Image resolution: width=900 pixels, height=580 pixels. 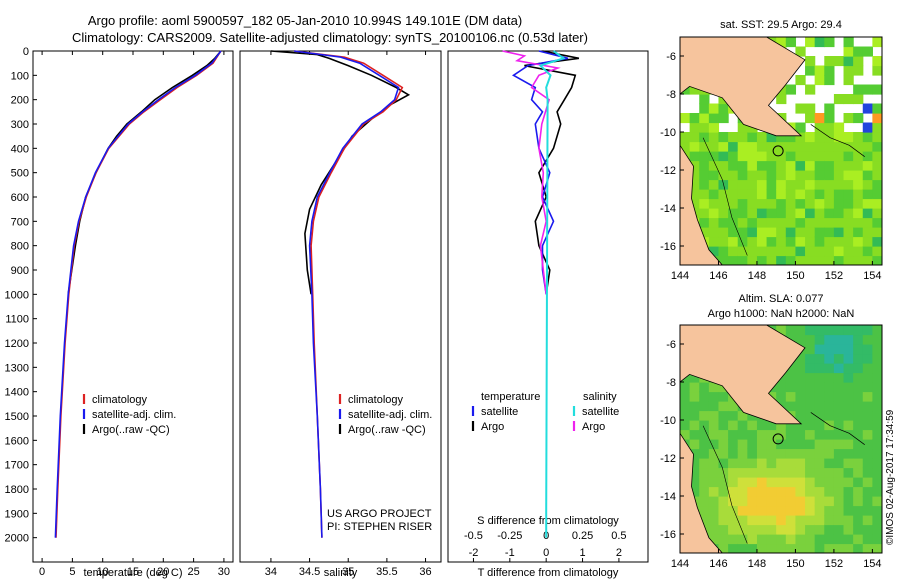 What do you see at coordinates (72, 572) in the screenshot?
I see `temperature-xtick-label: 5` at bounding box center [72, 572].